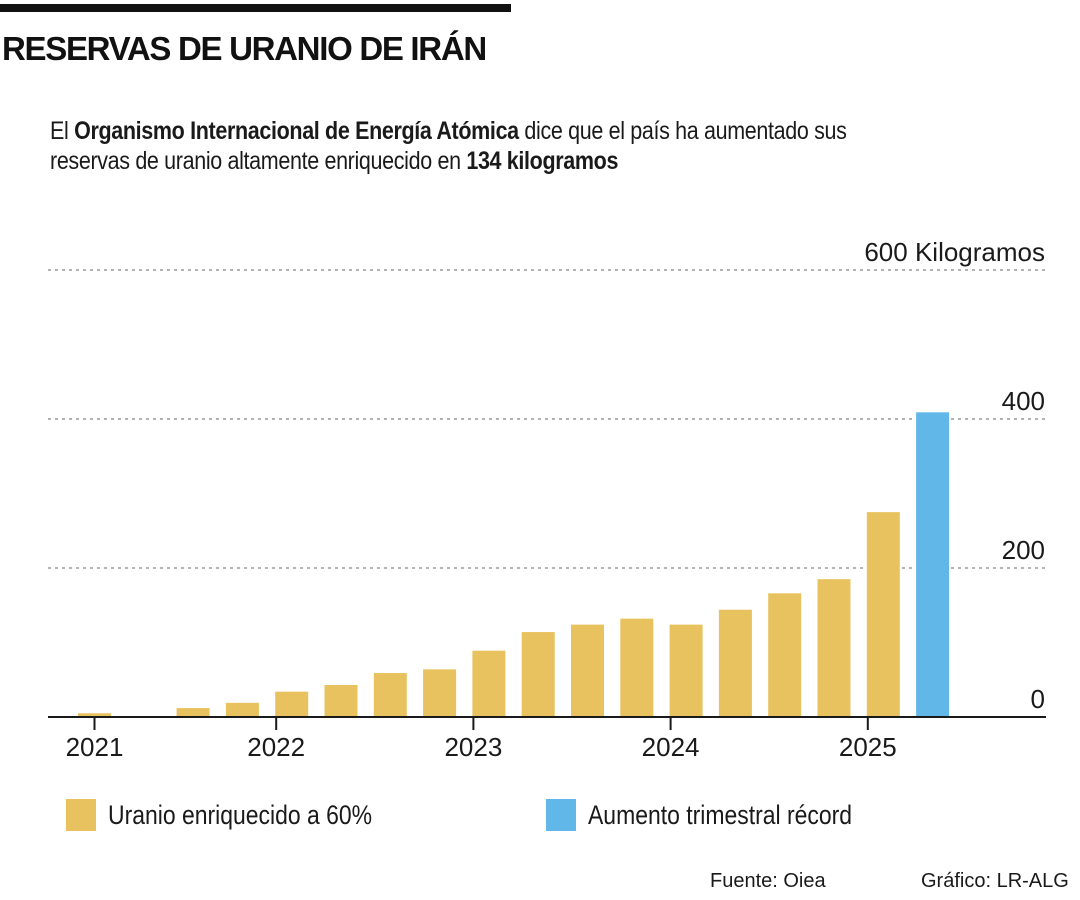 This screenshot has height=900, width=1080. I want to click on legend-swatch-blue, so click(561, 815).